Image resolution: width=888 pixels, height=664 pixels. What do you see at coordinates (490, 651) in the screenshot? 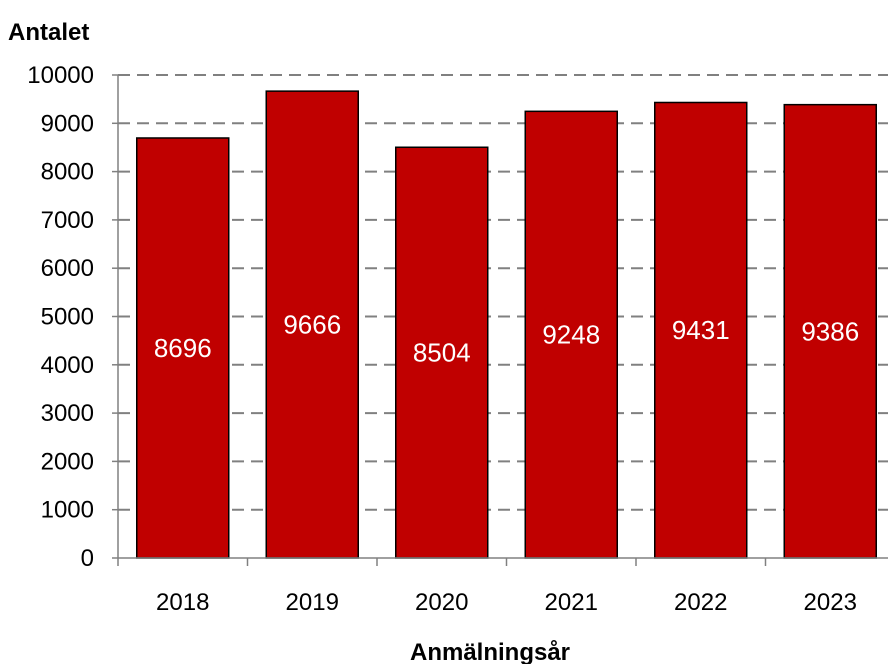
I see `x-axis-title: Anmälningsår` at bounding box center [490, 651].